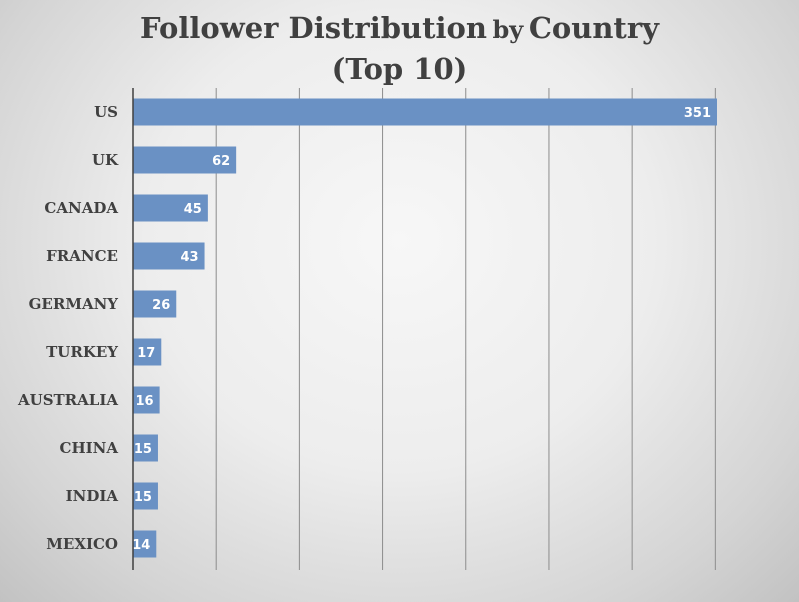 Image resolution: width=799 pixels, height=602 pixels. What do you see at coordinates (106, 112) in the screenshot?
I see `category-label: US` at bounding box center [106, 112].